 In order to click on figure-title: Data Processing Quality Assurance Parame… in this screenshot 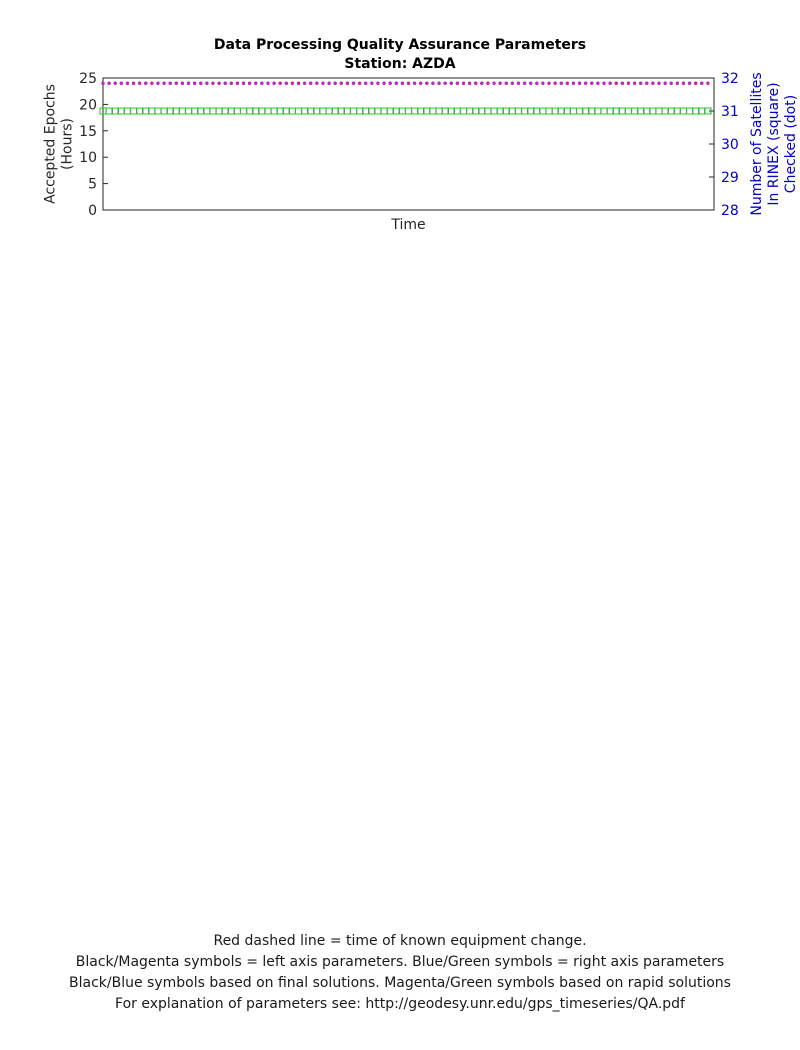, I will do `click(400, 45)`.